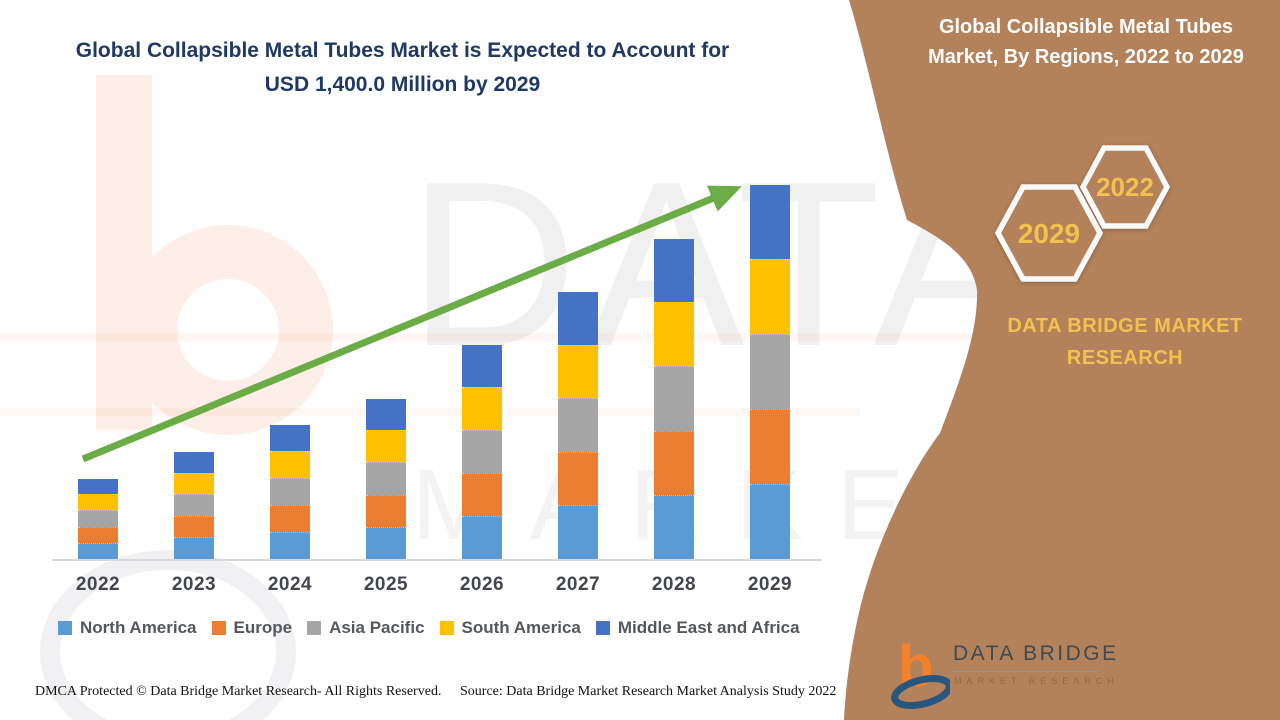  I want to click on x-axis-label-2025: 2025, so click(386, 584).